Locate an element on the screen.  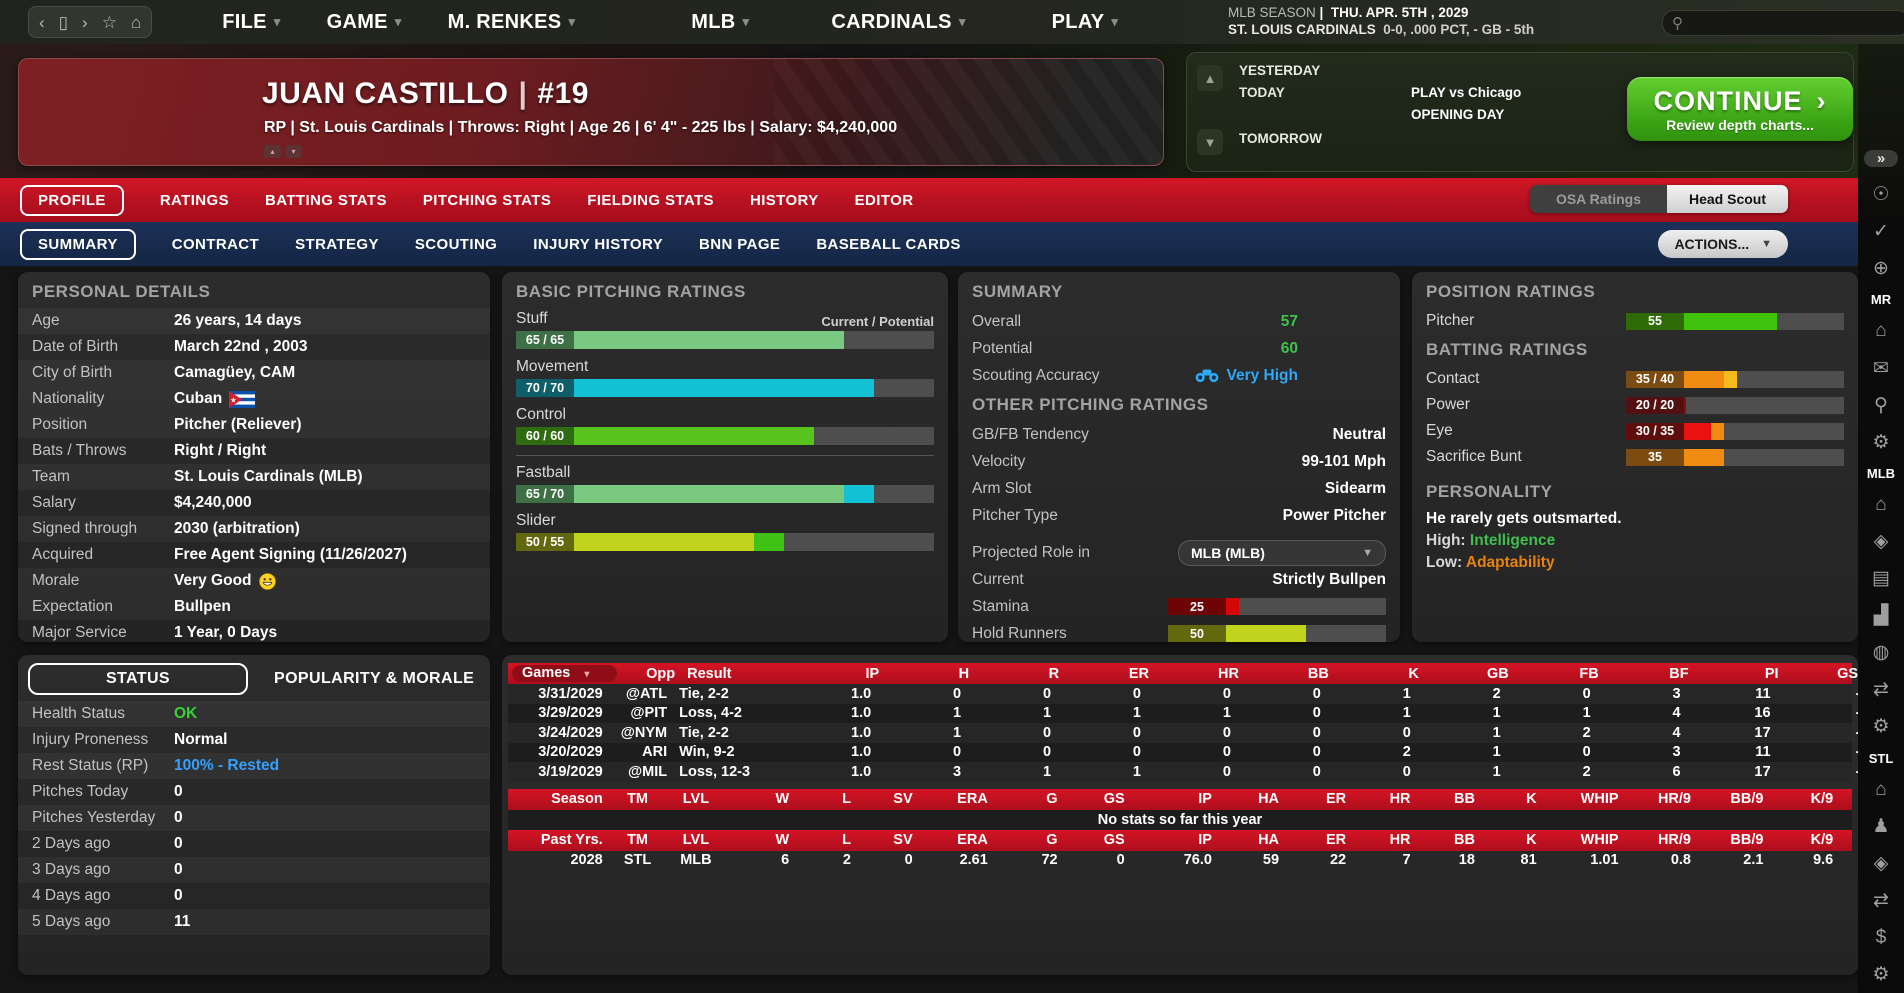
bookmark-star-icon: ☆ is located at coordinates (109, 22).